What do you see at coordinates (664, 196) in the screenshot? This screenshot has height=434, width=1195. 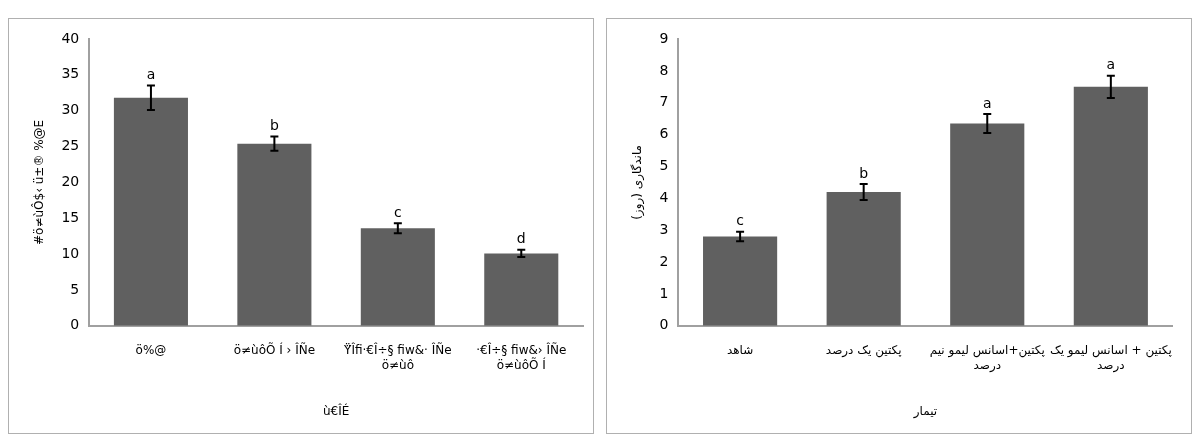 I see `y-tick-label: 4` at bounding box center [664, 196].